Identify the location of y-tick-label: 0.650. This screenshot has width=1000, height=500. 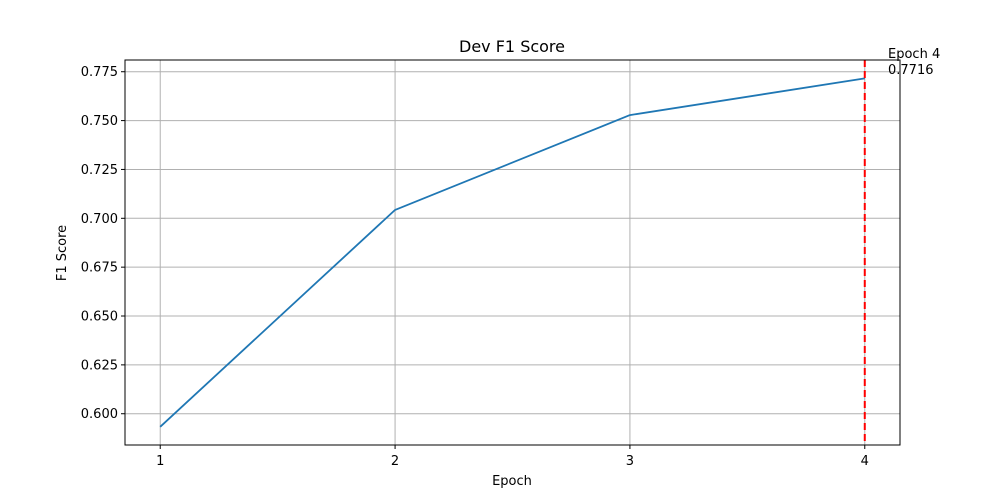
(99, 317).